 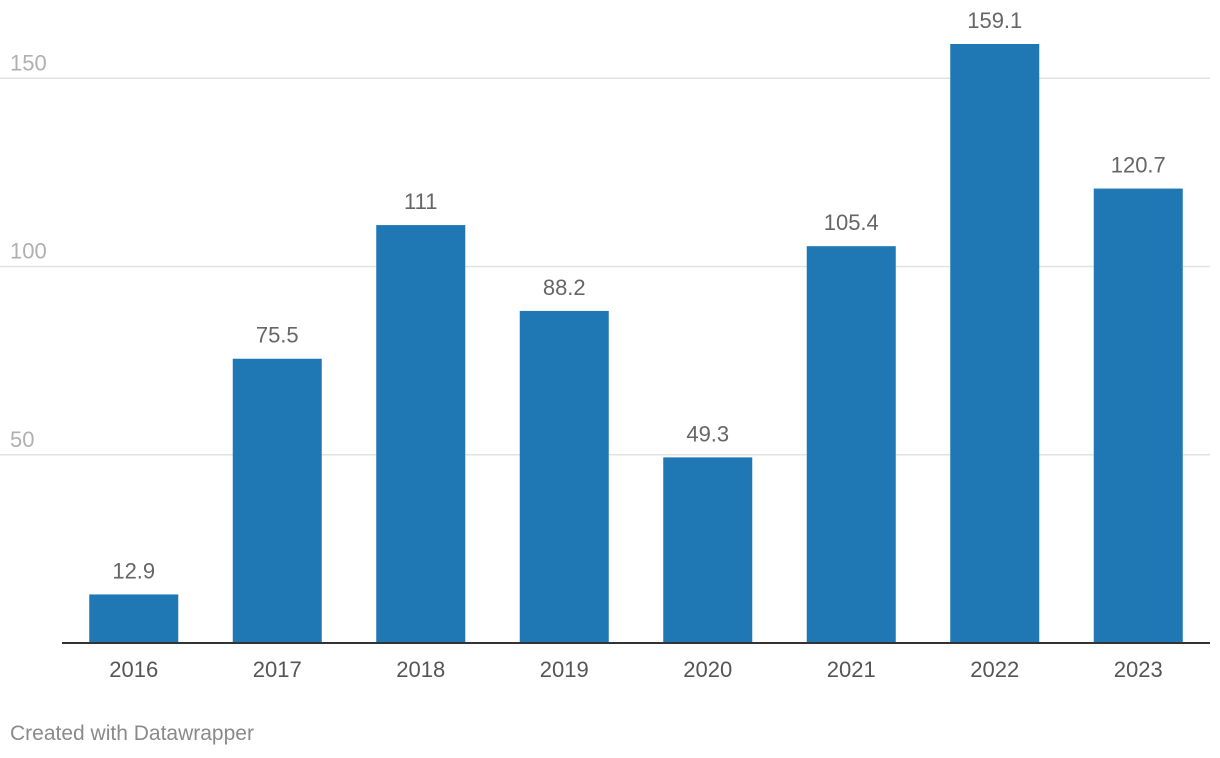 I want to click on bar-2016, so click(x=134, y=618).